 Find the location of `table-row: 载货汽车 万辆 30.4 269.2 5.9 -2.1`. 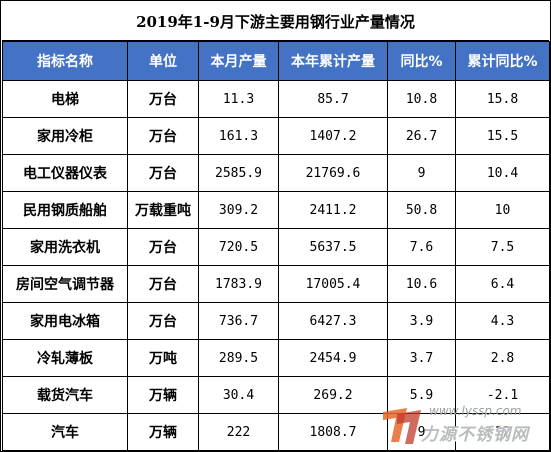

table-row: 载货汽车 万辆 30.4 269.2 5.9 -2.1 is located at coordinates (276, 395).